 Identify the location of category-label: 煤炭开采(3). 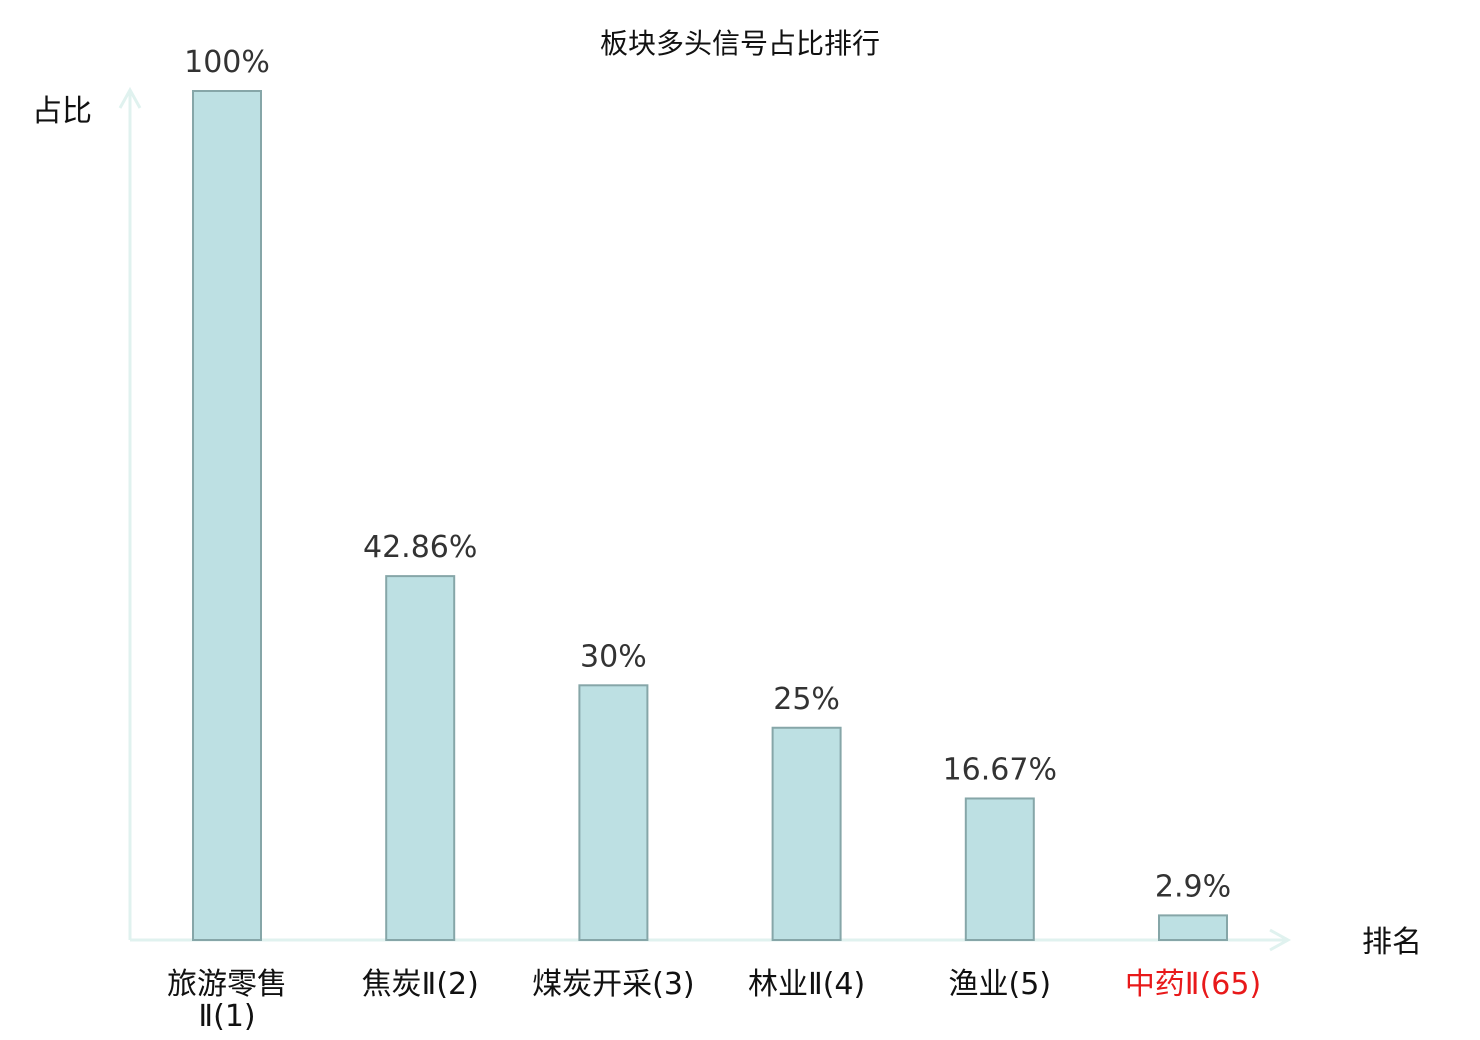
(613, 984).